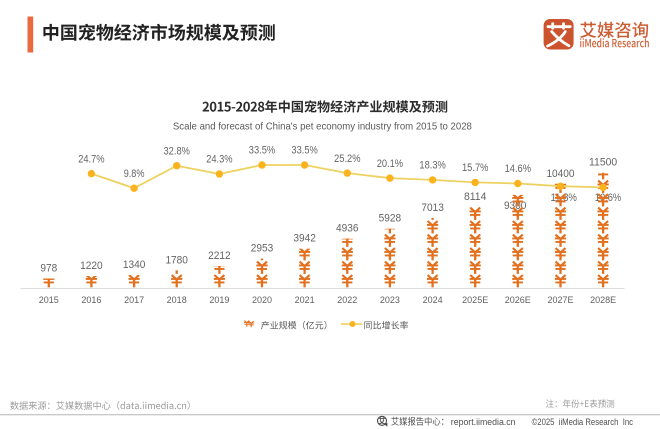  I want to click on svg-text: 2015, so click(49, 300).